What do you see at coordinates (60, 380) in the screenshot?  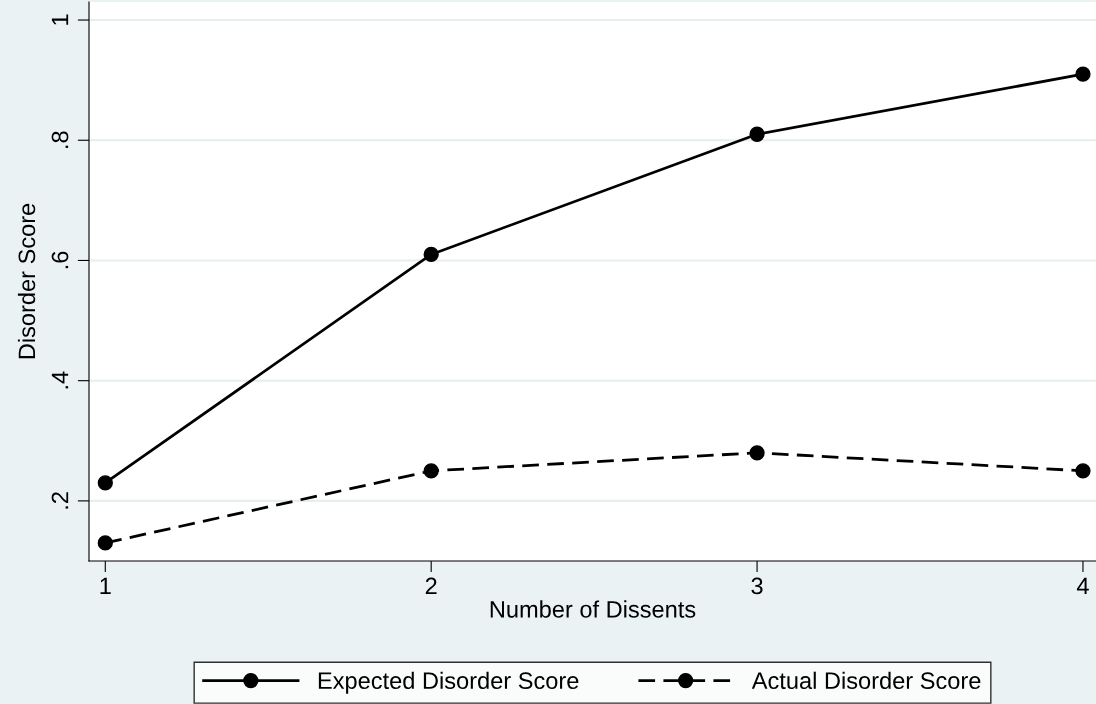 I see `y-tick-label: .4` at bounding box center [60, 380].